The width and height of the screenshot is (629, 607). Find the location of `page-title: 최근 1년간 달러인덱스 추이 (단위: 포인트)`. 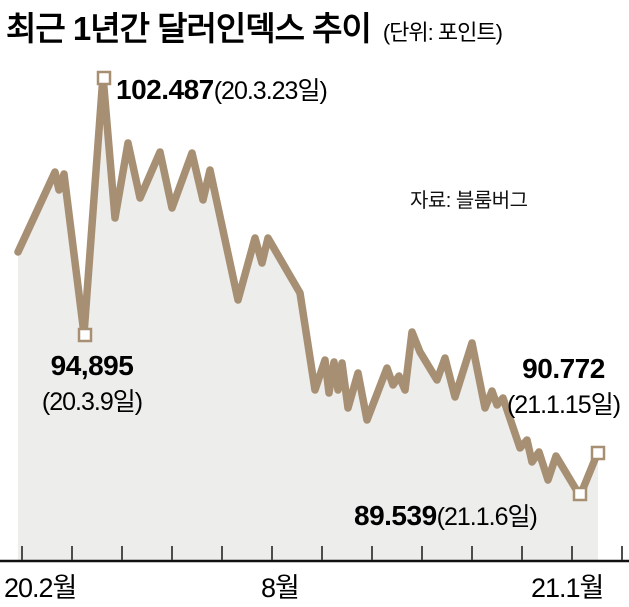

page-title: 최근 1년간 달러인덱스 추이 (단위: 포인트) is located at coordinates (254, 26).